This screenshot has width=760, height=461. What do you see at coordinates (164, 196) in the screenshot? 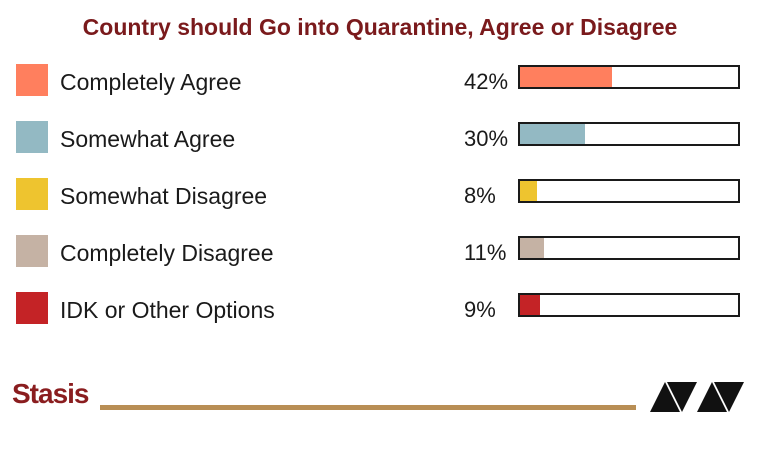
I see `category-label: Somewhat Disagree` at bounding box center [164, 196].